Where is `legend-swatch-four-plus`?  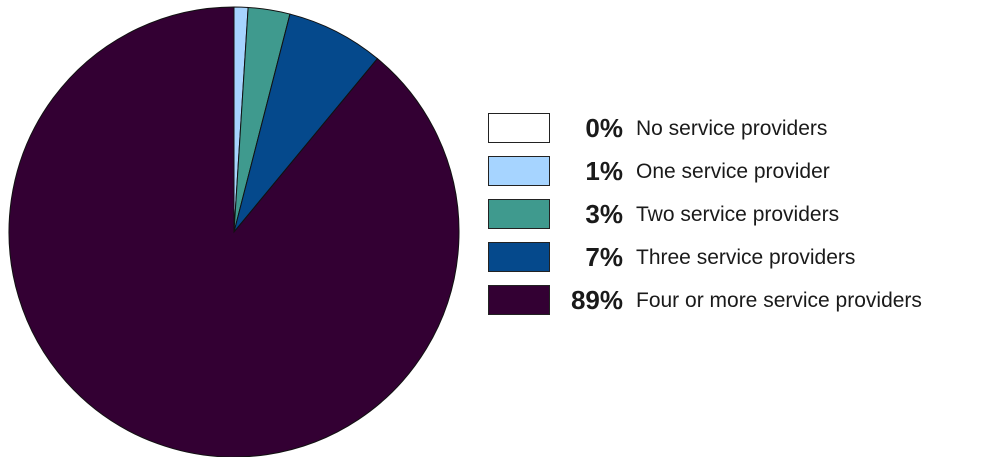 legend-swatch-four-plus is located at coordinates (519, 300).